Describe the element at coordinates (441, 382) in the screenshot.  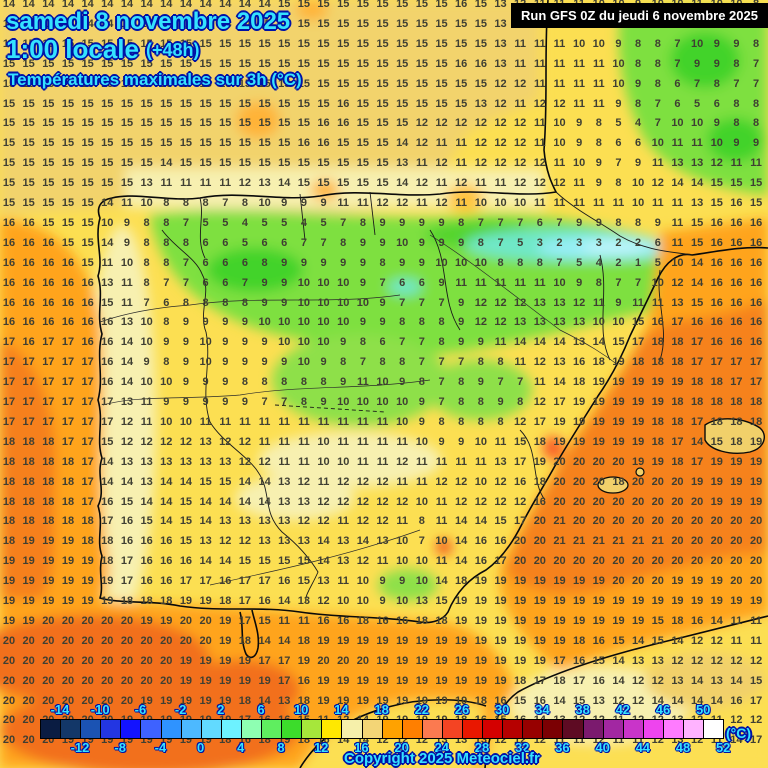
I see `temp-value: 7` at that location.